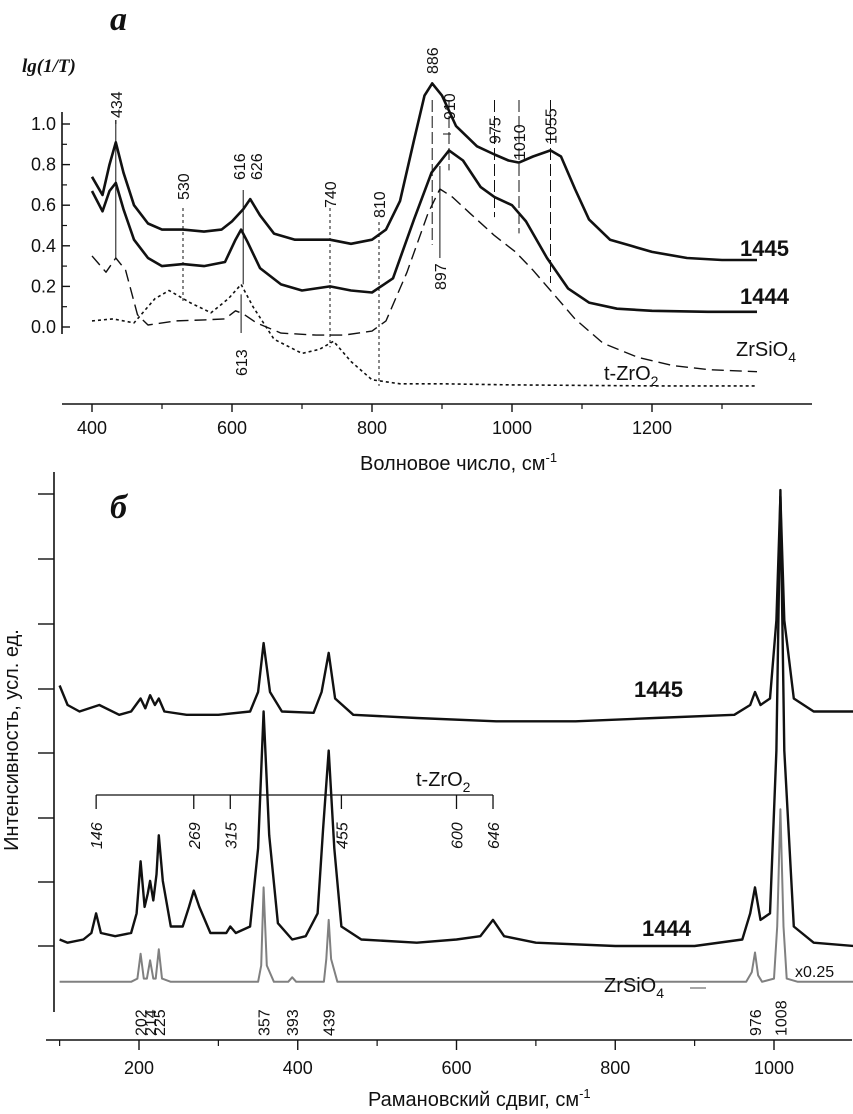  What do you see at coordinates (456, 1068) in the screenshot?
I see `panel-b-x-tick-label: 600` at bounding box center [456, 1068].